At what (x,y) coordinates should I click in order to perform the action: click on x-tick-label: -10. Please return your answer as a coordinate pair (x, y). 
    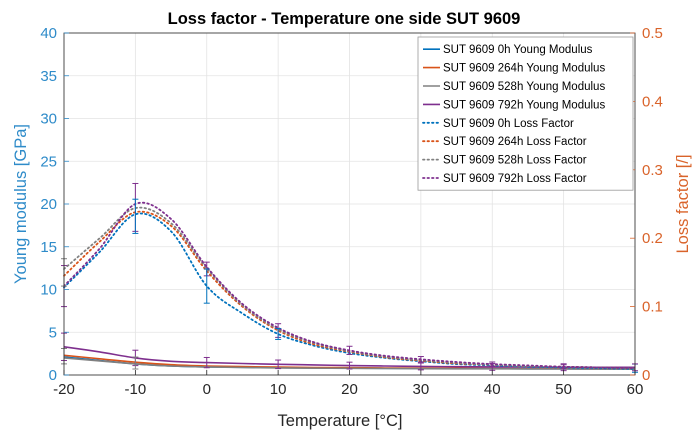
    Looking at the image, I should click on (136, 389).